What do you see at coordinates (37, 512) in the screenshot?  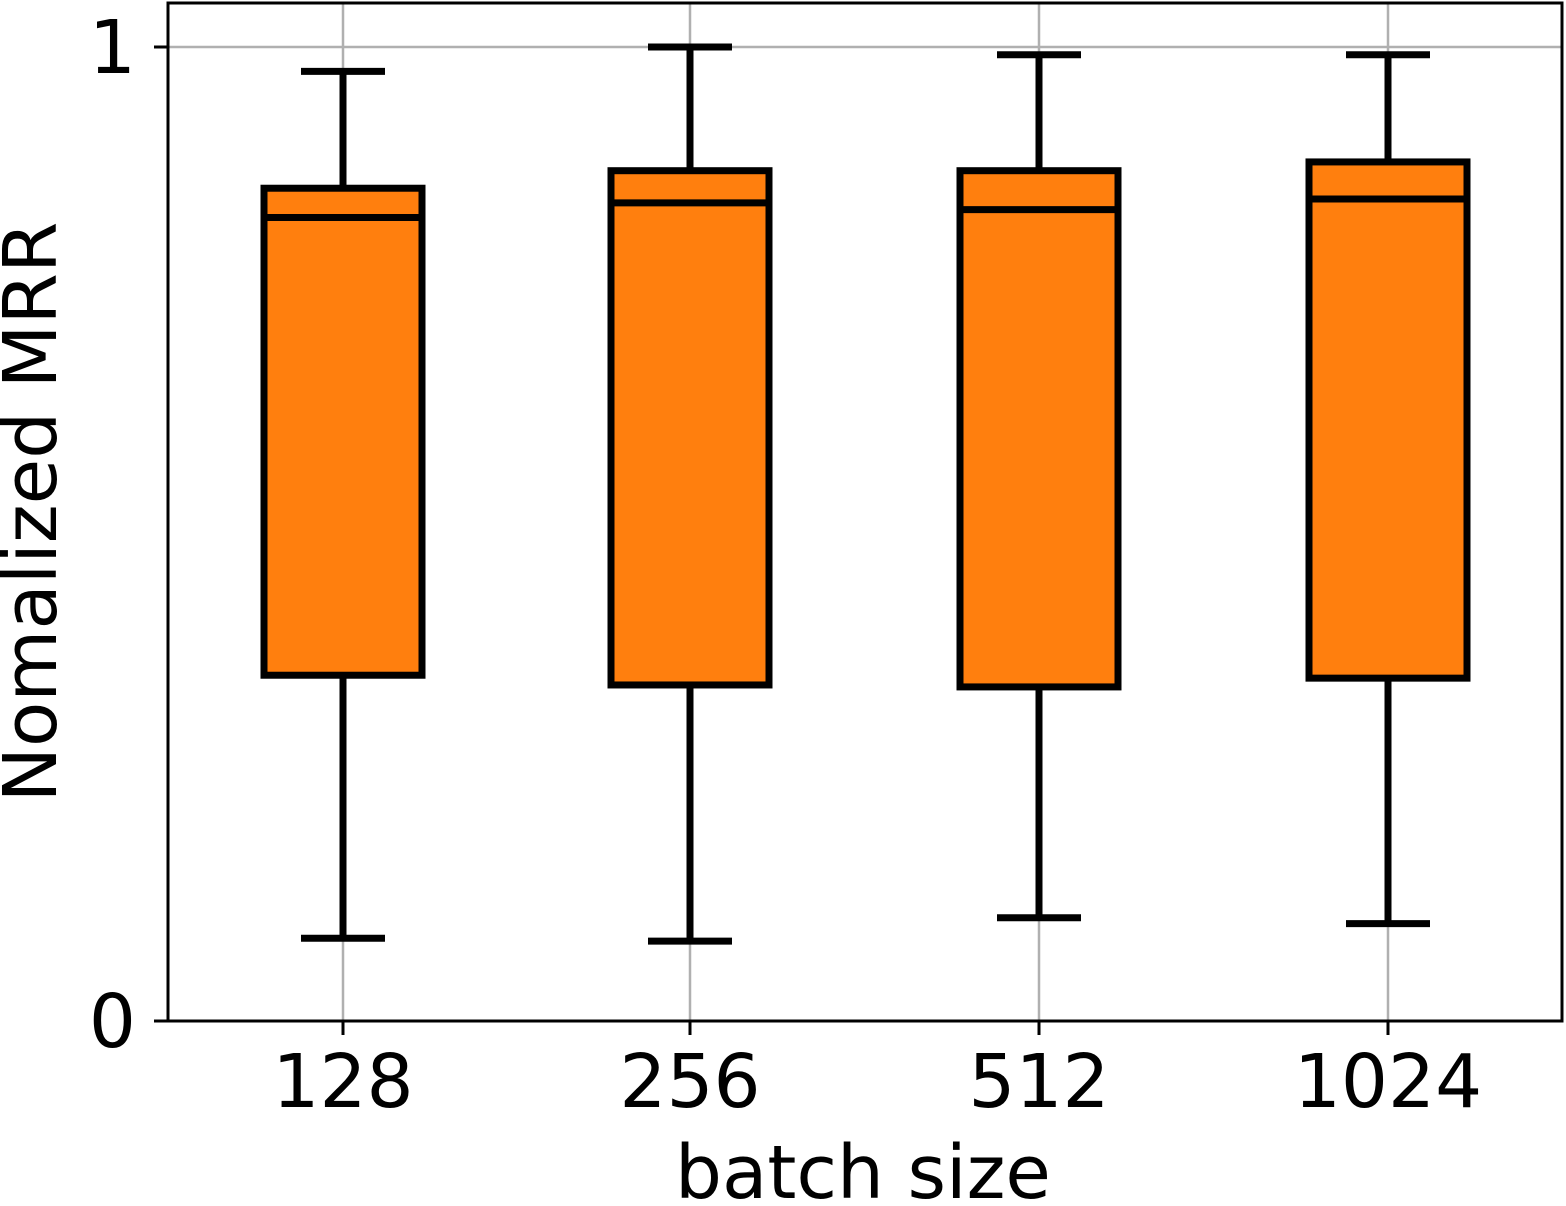 I see `y-axis-label: Nomalized MRR` at bounding box center [37, 512].